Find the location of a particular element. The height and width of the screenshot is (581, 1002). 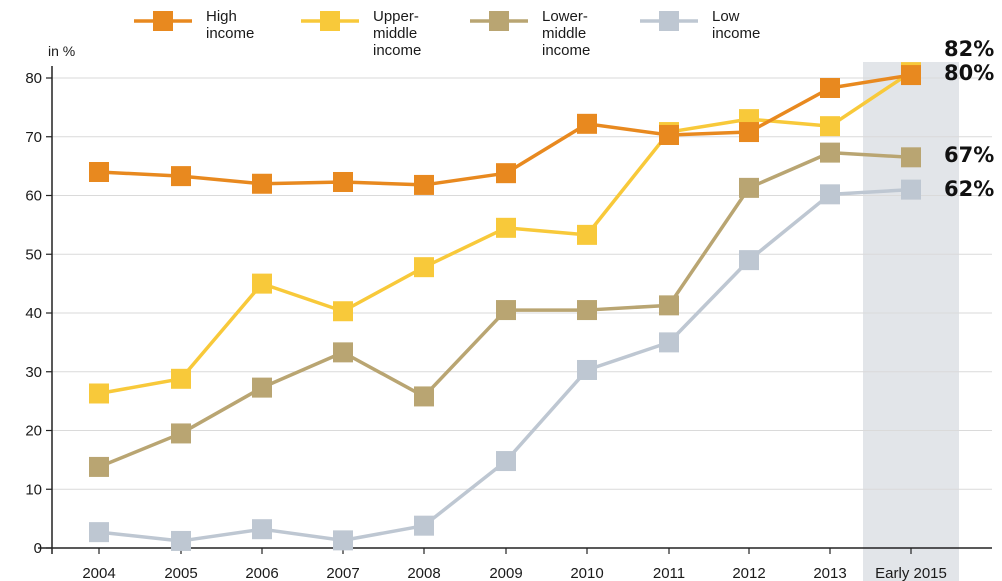

y-tick-label: 20 is located at coordinates (33, 431).